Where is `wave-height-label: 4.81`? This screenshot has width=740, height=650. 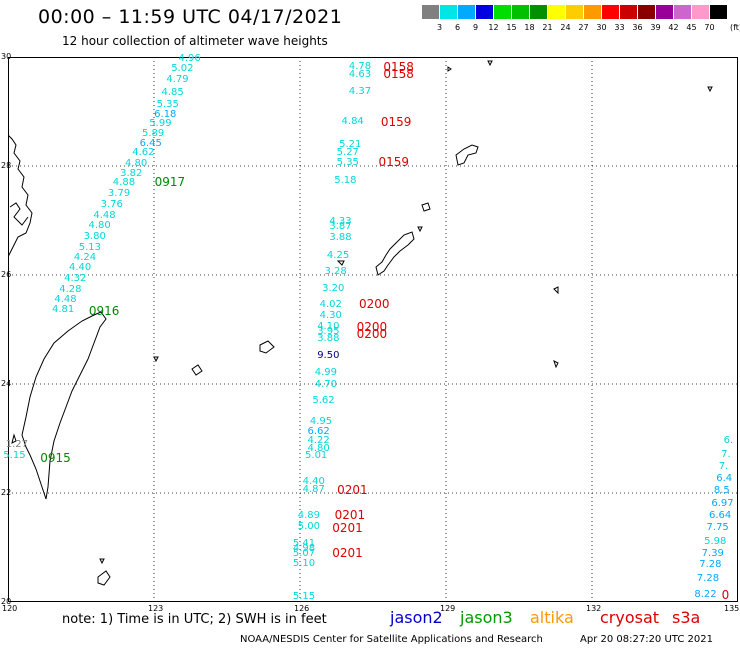 wave-height-label: 4.81 is located at coordinates (63, 310).